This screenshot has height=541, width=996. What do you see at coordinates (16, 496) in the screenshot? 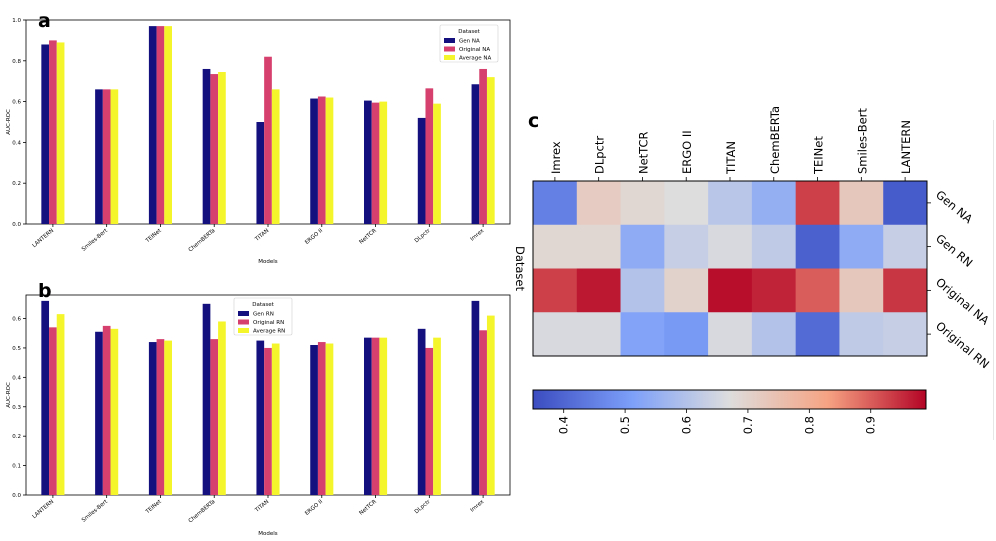
I see `y-tick-label: 0.0` at bounding box center [16, 496].